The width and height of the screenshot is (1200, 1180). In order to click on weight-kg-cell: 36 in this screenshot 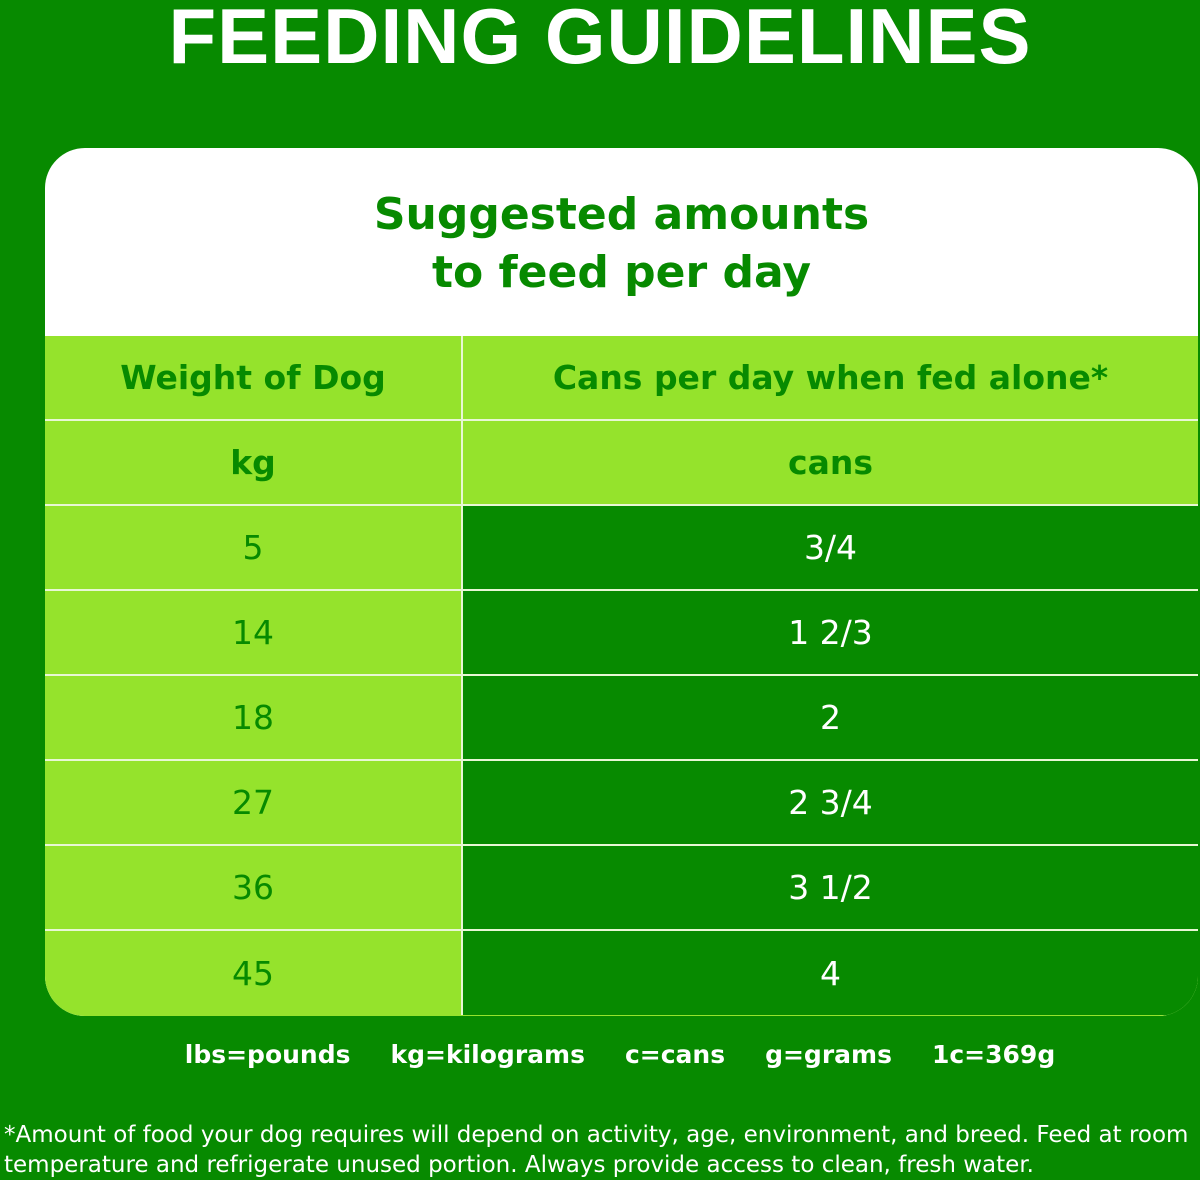, I will do `click(254, 887)`.